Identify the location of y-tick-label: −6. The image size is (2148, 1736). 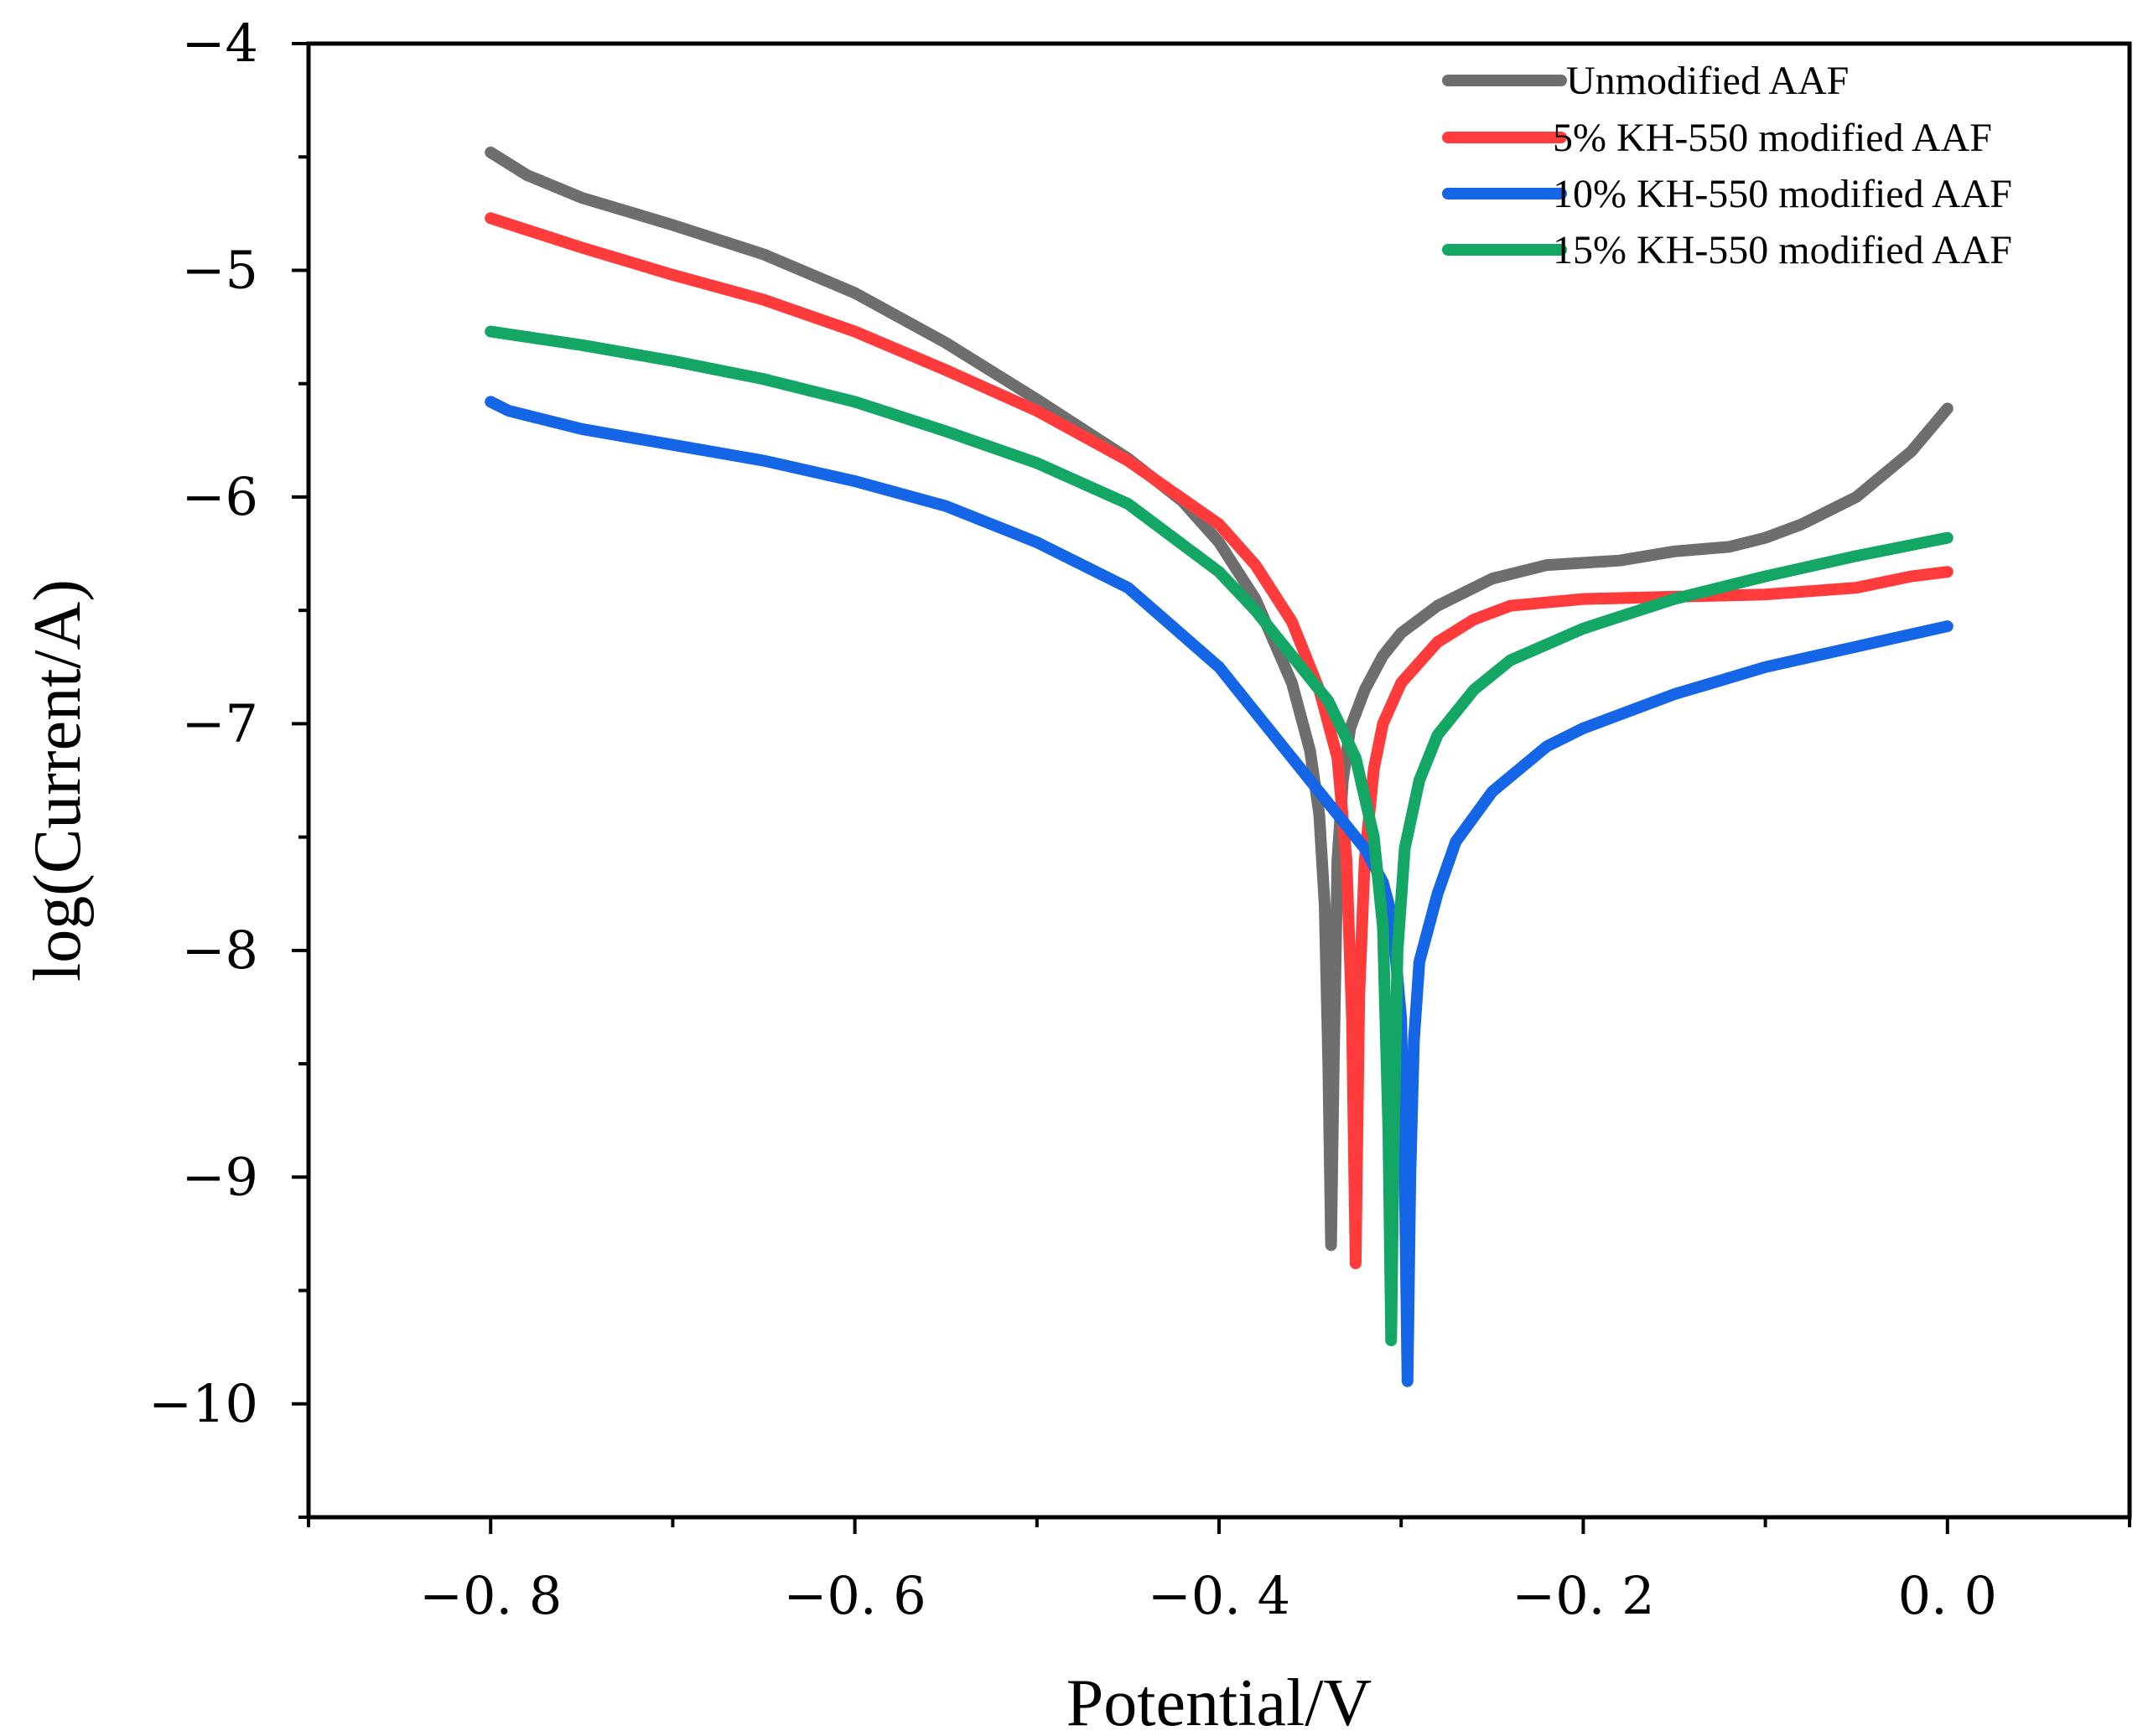
(220, 496).